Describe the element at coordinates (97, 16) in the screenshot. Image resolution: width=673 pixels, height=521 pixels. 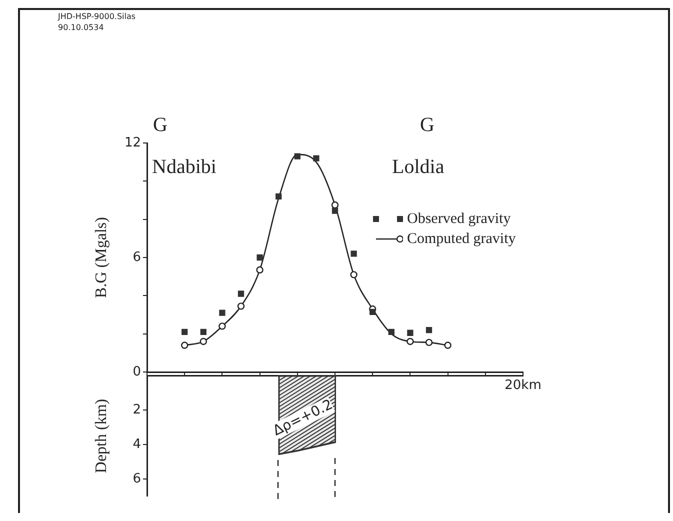
I see `text: JHD-HSP-9000.Silas` at that location.